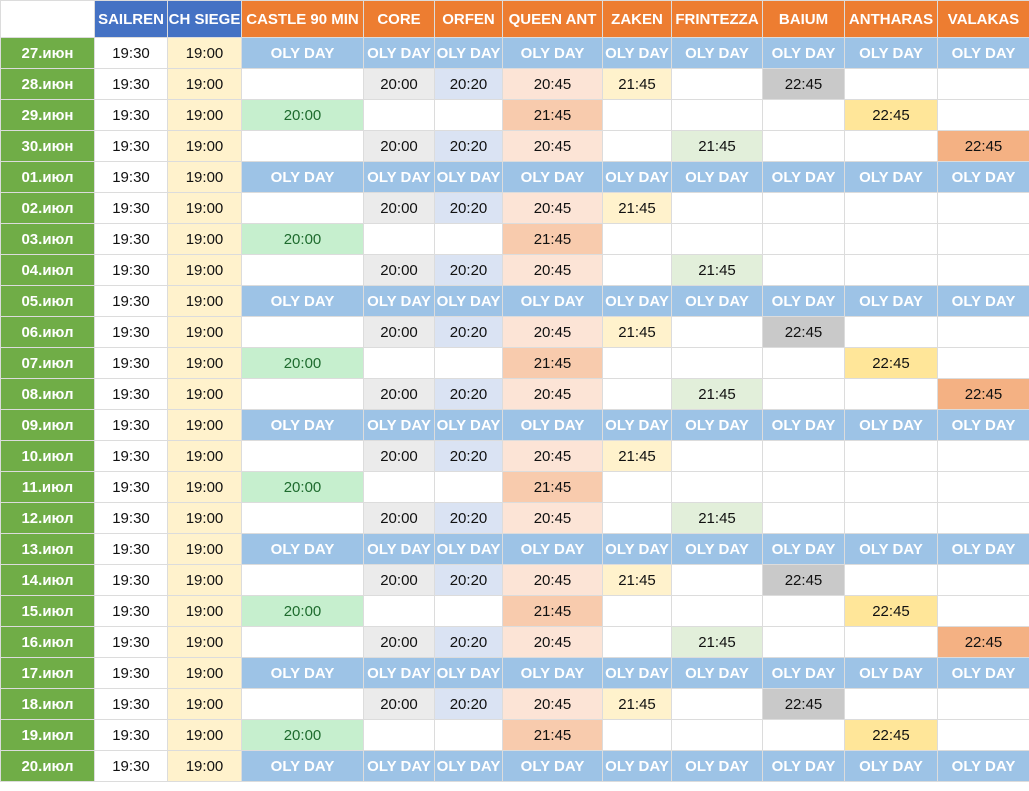  Describe the element at coordinates (47, 53) in the screenshot. I see `date-cell: 27.июн` at that location.